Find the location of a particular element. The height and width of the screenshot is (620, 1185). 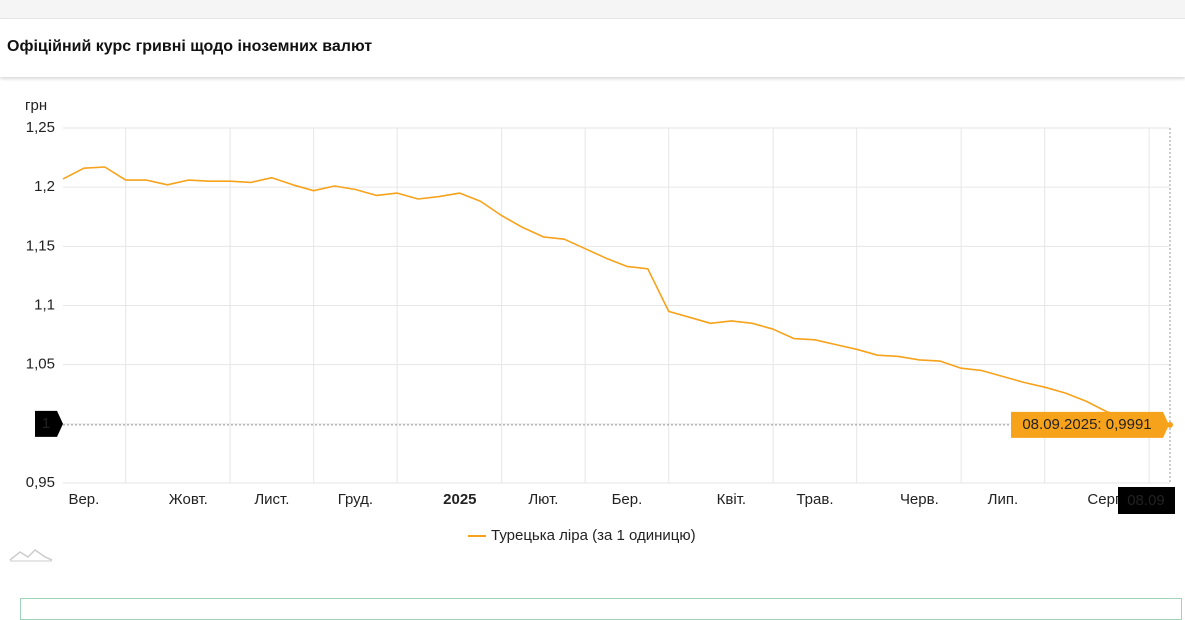

y-tick-label: 1 is located at coordinates (46, 423).